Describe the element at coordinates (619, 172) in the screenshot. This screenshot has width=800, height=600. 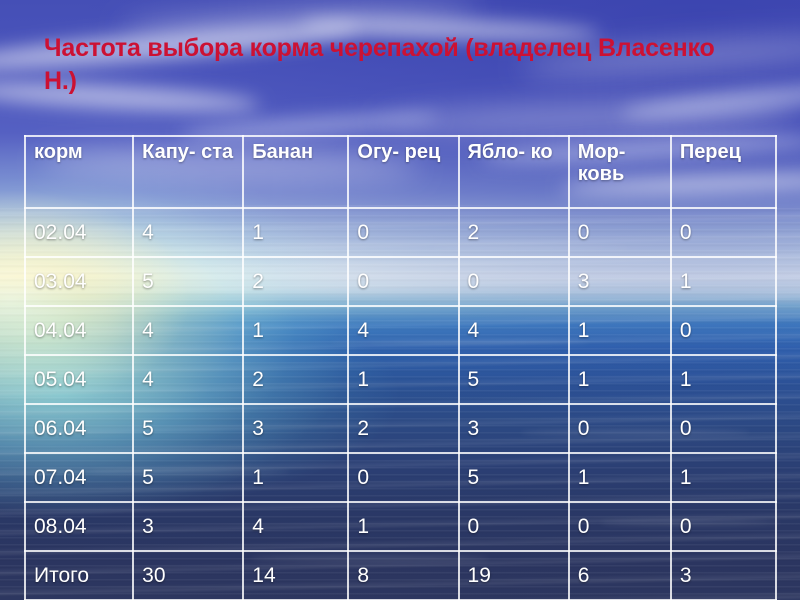
I see `column-header-carrot: Мор- ковь` at that location.